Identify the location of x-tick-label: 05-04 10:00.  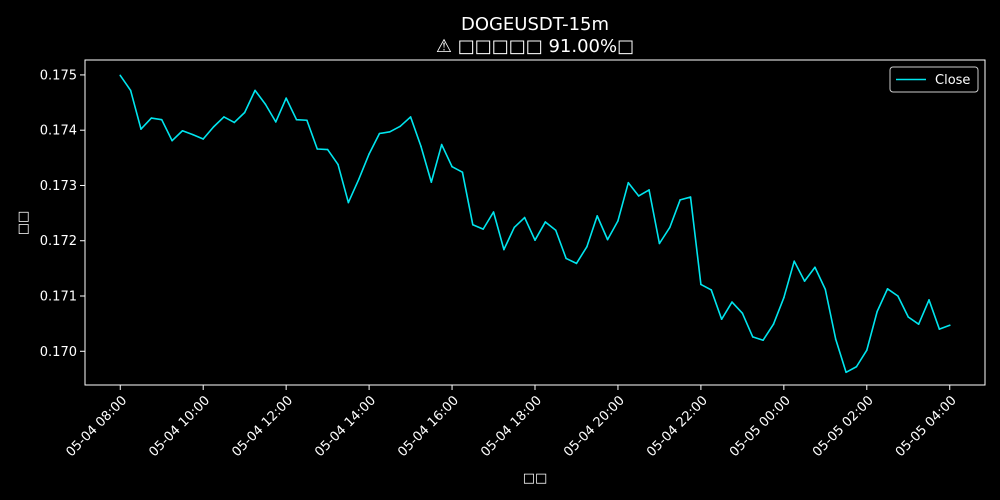
(179, 426).